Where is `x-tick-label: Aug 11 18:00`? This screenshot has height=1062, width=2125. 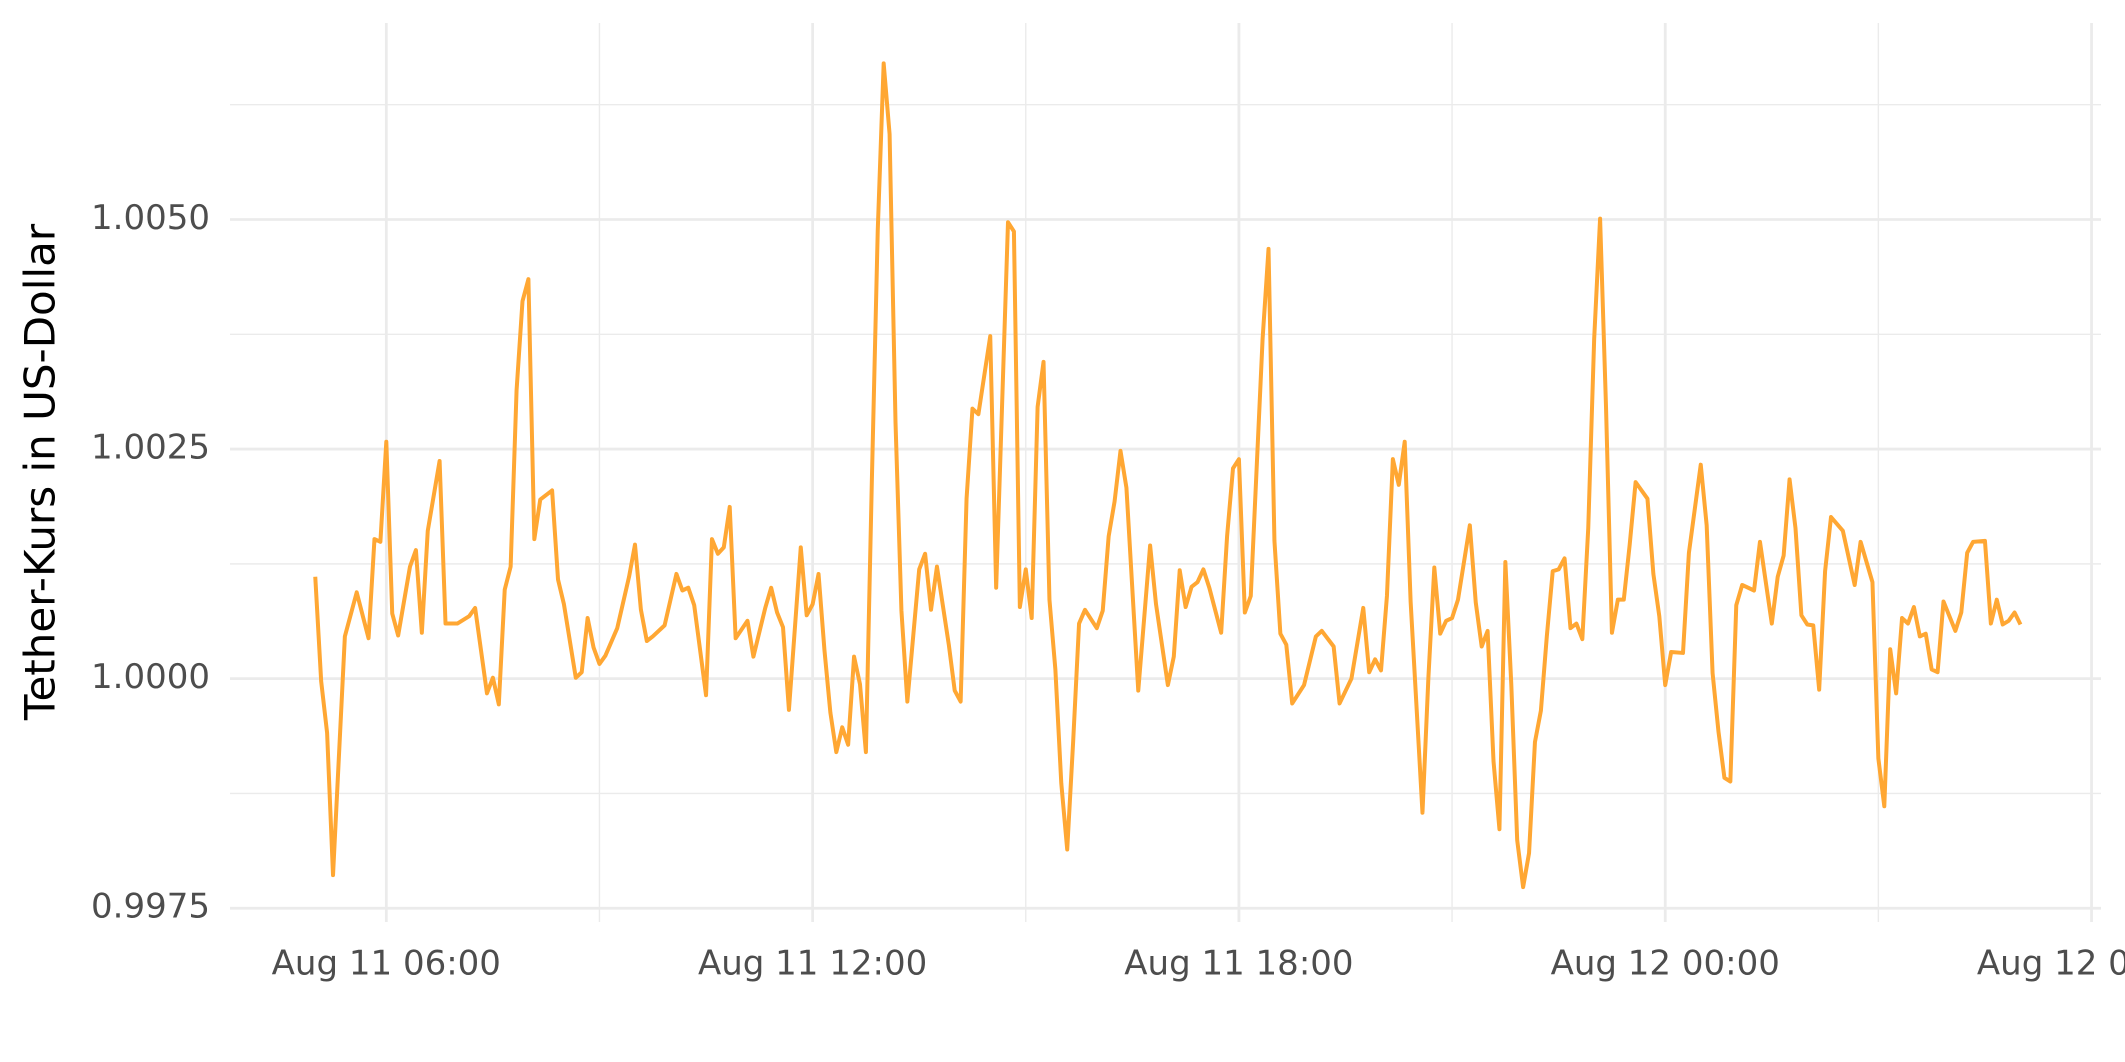
x-tick-label: Aug 11 18:00 is located at coordinates (1238, 964).